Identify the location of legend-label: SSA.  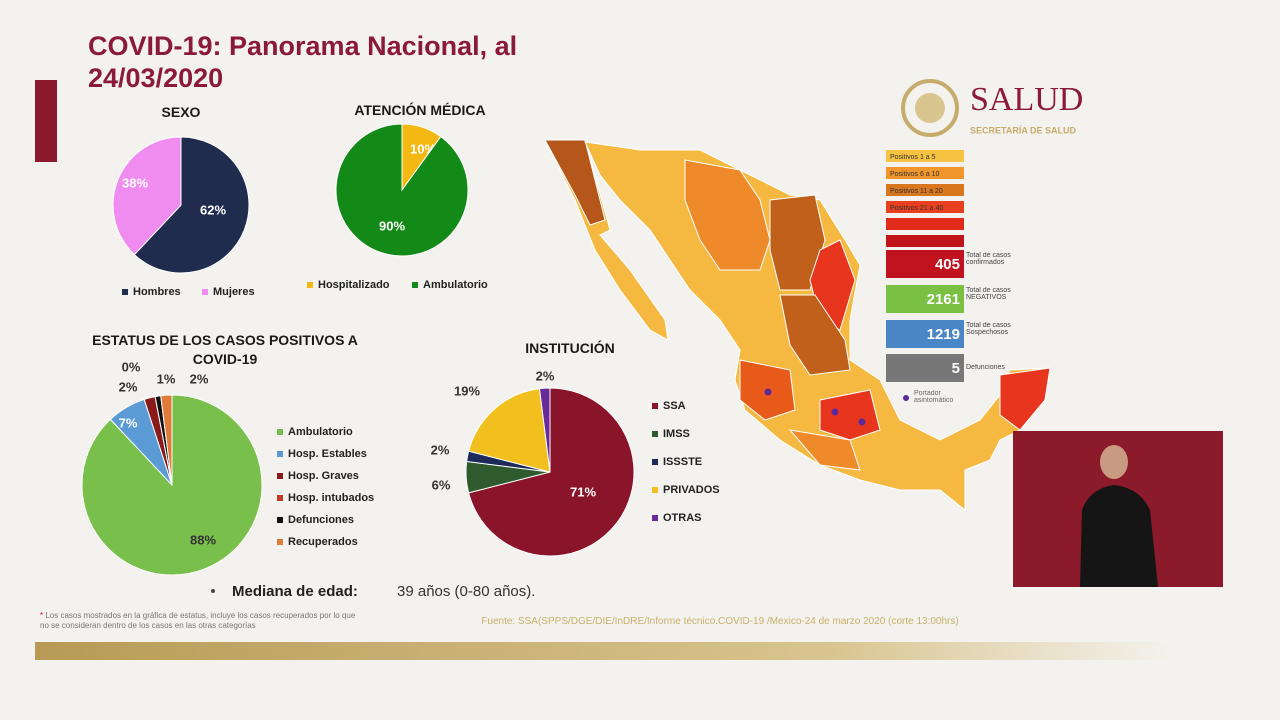
(674, 406).